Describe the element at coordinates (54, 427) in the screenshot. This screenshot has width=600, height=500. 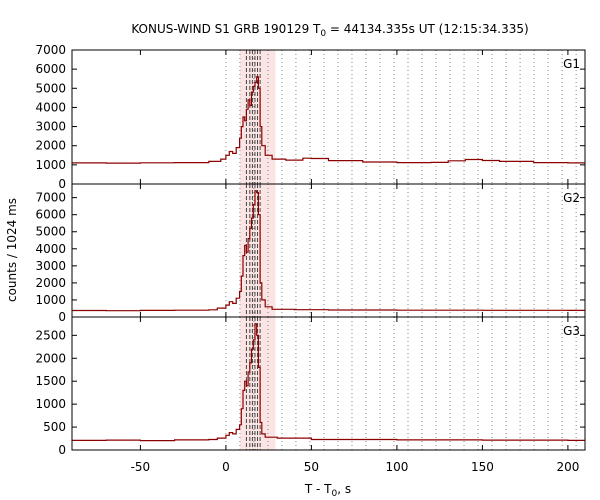
I see `y-tick-label: 500` at that location.